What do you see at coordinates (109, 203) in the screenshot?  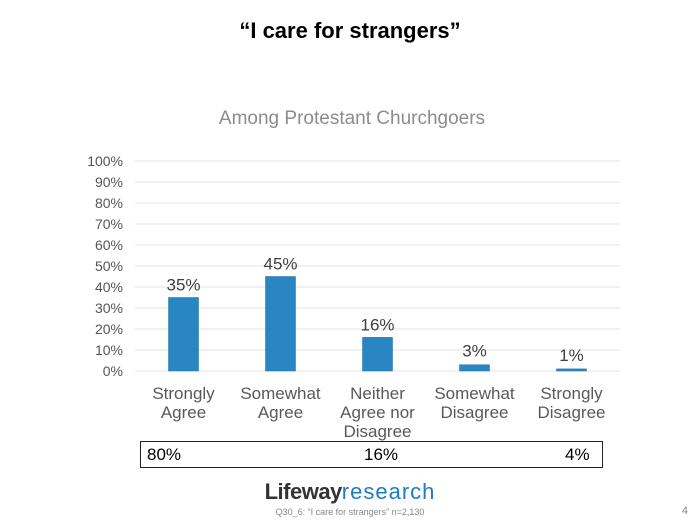 I see `y-tick-label: 80%` at bounding box center [109, 203].